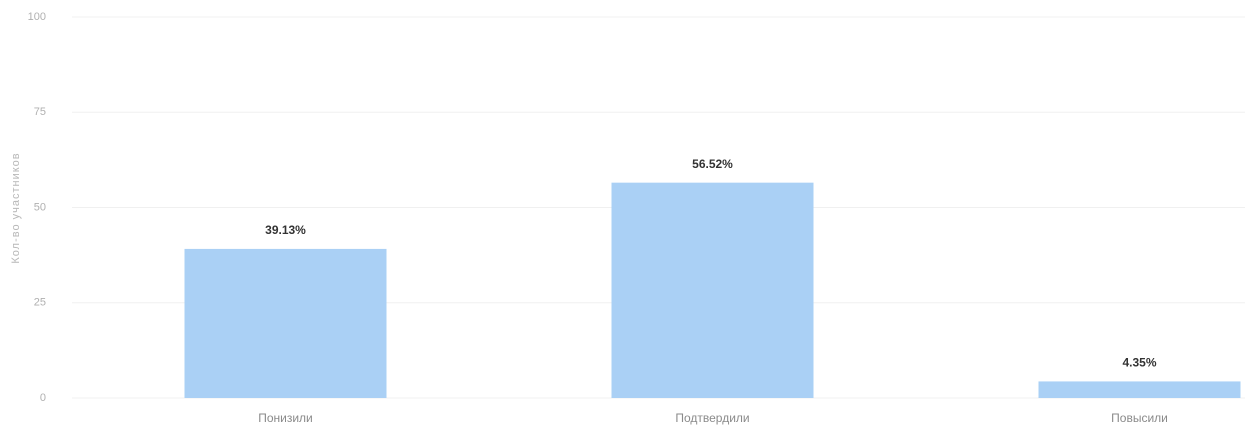 The image size is (1254, 435). What do you see at coordinates (285, 418) in the screenshot?
I see `x-tick-label: Понизили` at bounding box center [285, 418].